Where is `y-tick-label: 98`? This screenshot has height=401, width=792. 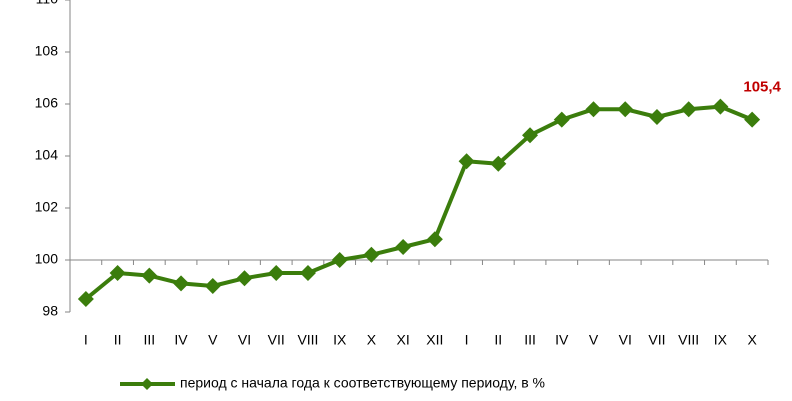 y-tick-label: 98 is located at coordinates (50, 311).